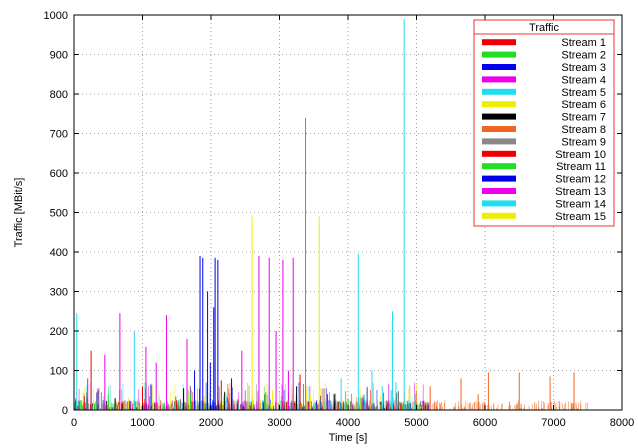 The image size is (638, 448). I want to click on y-tick-label: 100, so click(59, 372).